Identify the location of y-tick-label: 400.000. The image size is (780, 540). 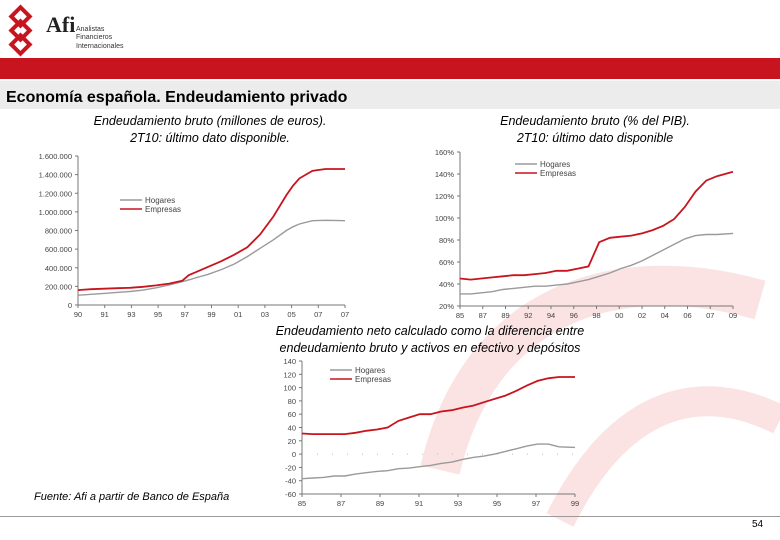
(58, 268).